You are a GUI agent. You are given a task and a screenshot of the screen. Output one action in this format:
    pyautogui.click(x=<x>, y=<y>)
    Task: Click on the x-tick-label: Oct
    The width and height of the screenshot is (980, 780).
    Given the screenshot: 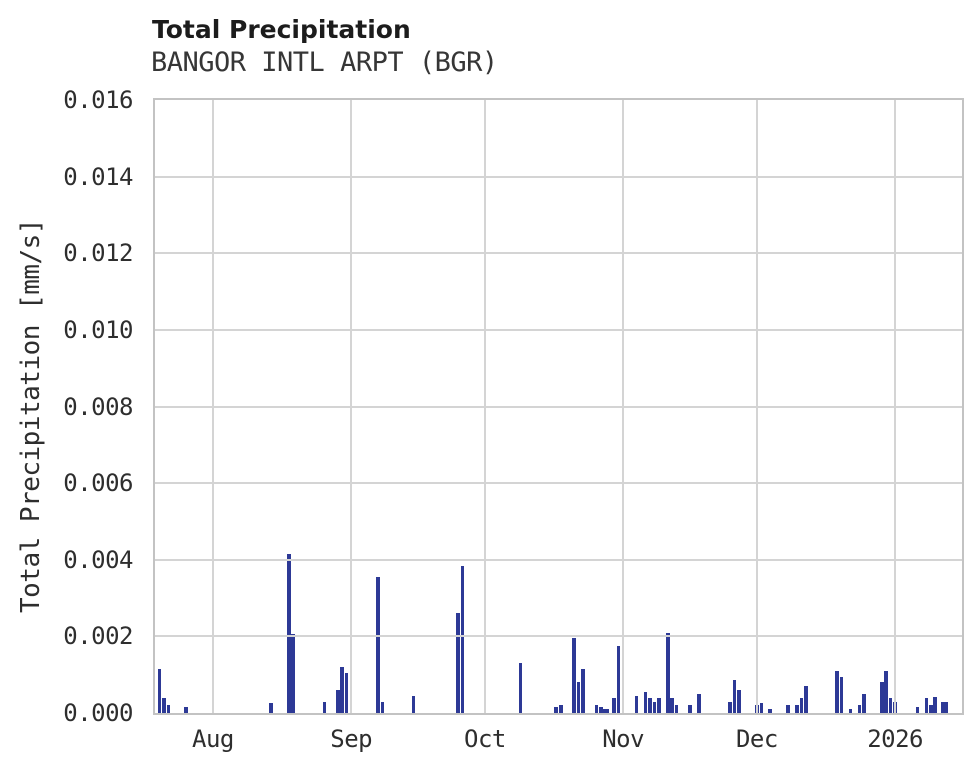 What is the action you would take?
    pyautogui.click(x=484, y=739)
    